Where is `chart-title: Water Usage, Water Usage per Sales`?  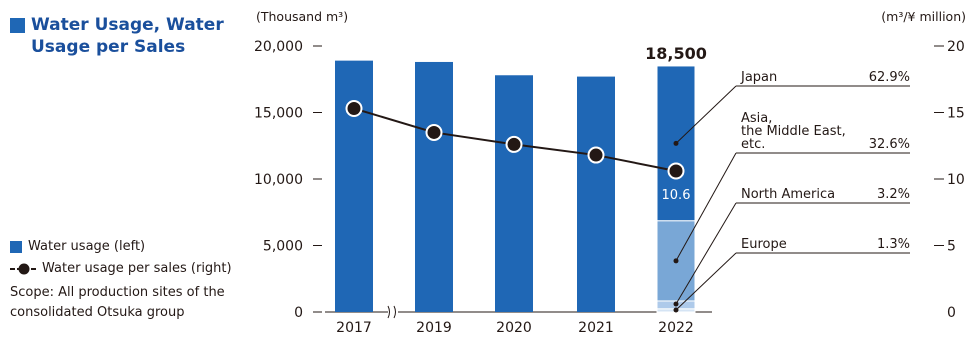 chart-title: Water Usage, Water Usage per Sales is located at coordinates (127, 36).